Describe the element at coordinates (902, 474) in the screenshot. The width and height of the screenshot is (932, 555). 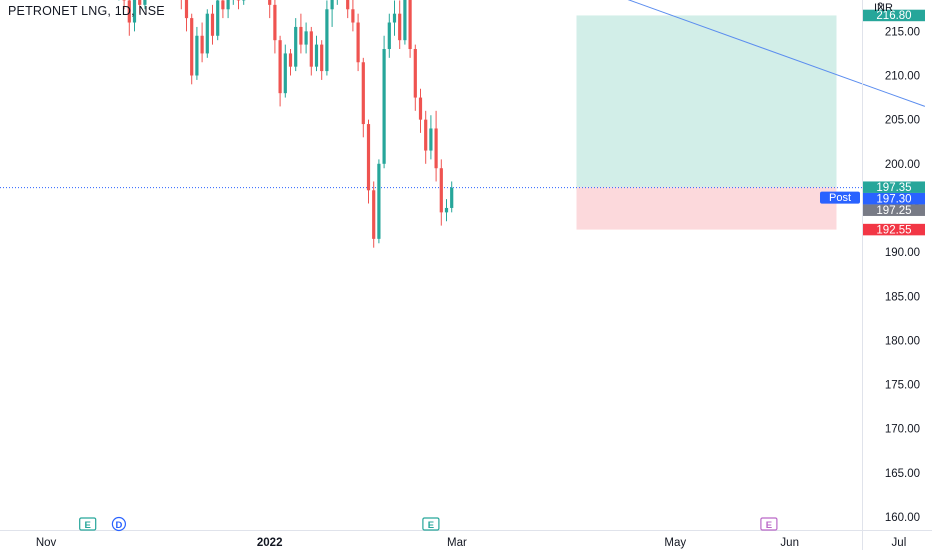
I see `y-tick-label: 165.00` at that location.